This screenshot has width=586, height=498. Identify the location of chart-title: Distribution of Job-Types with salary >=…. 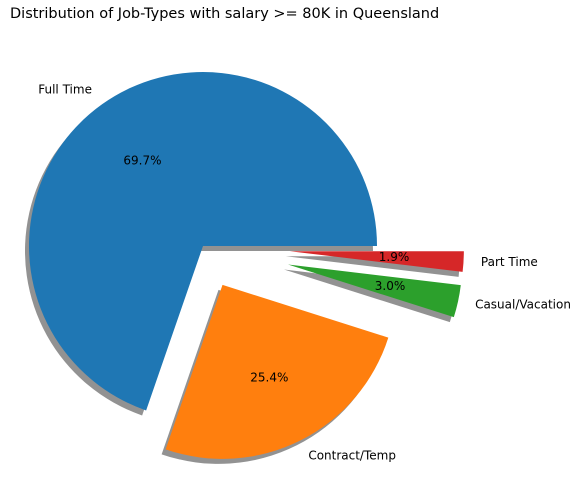
(224, 14).